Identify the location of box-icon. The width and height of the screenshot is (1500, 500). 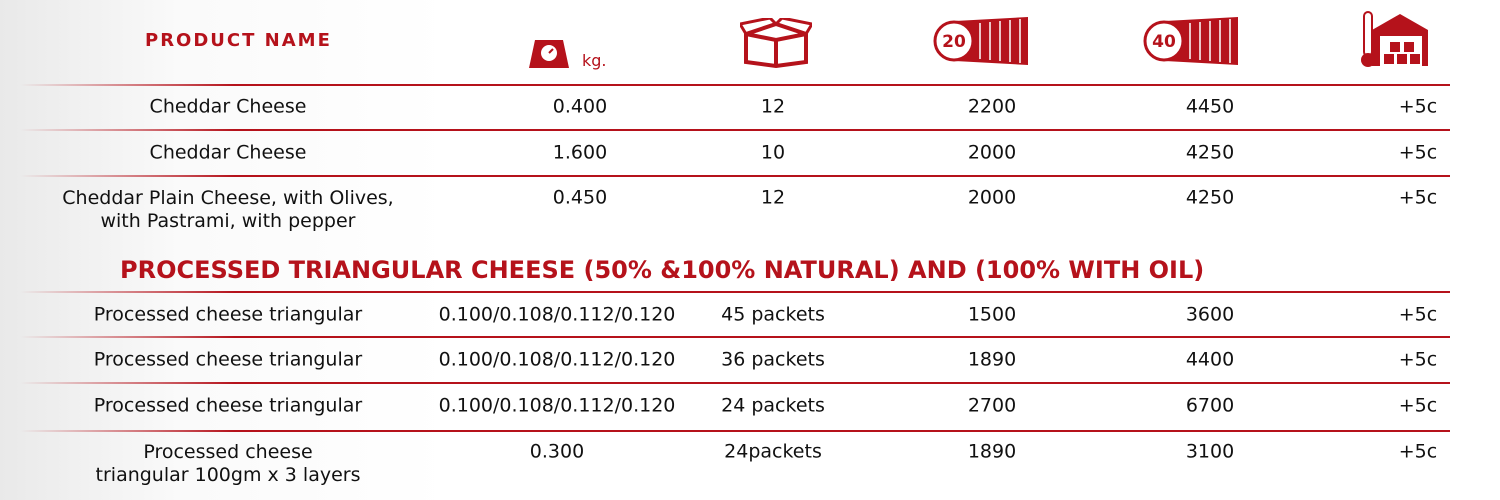
(776, 43).